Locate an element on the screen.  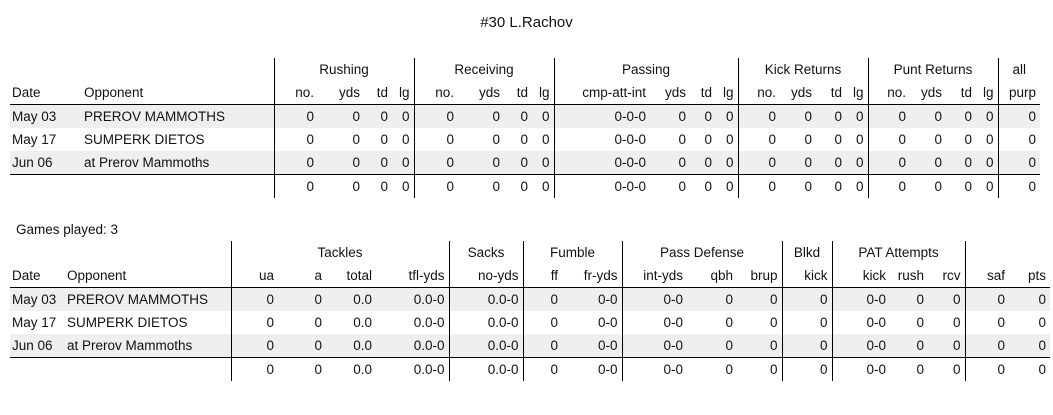
group-tackles: Tackles is located at coordinates (339, 252).